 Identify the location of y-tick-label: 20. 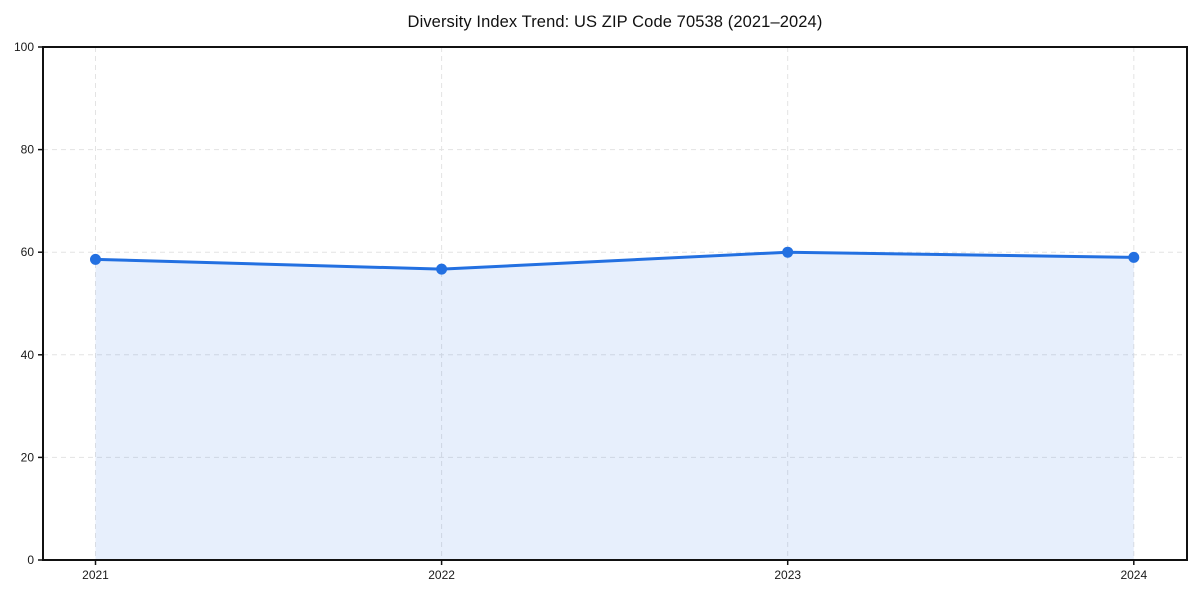
(28, 457).